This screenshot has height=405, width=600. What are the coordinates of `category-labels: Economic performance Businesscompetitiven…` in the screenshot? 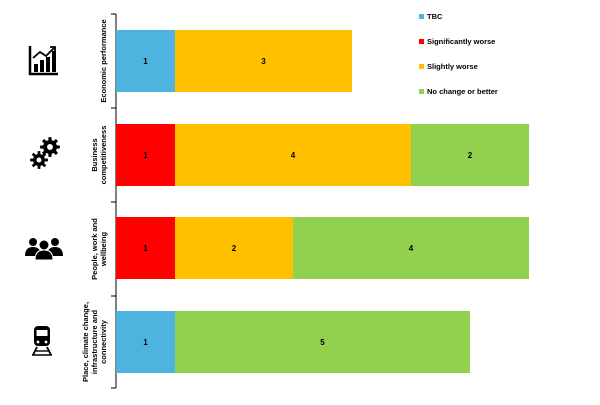 It's located at (94, 200).